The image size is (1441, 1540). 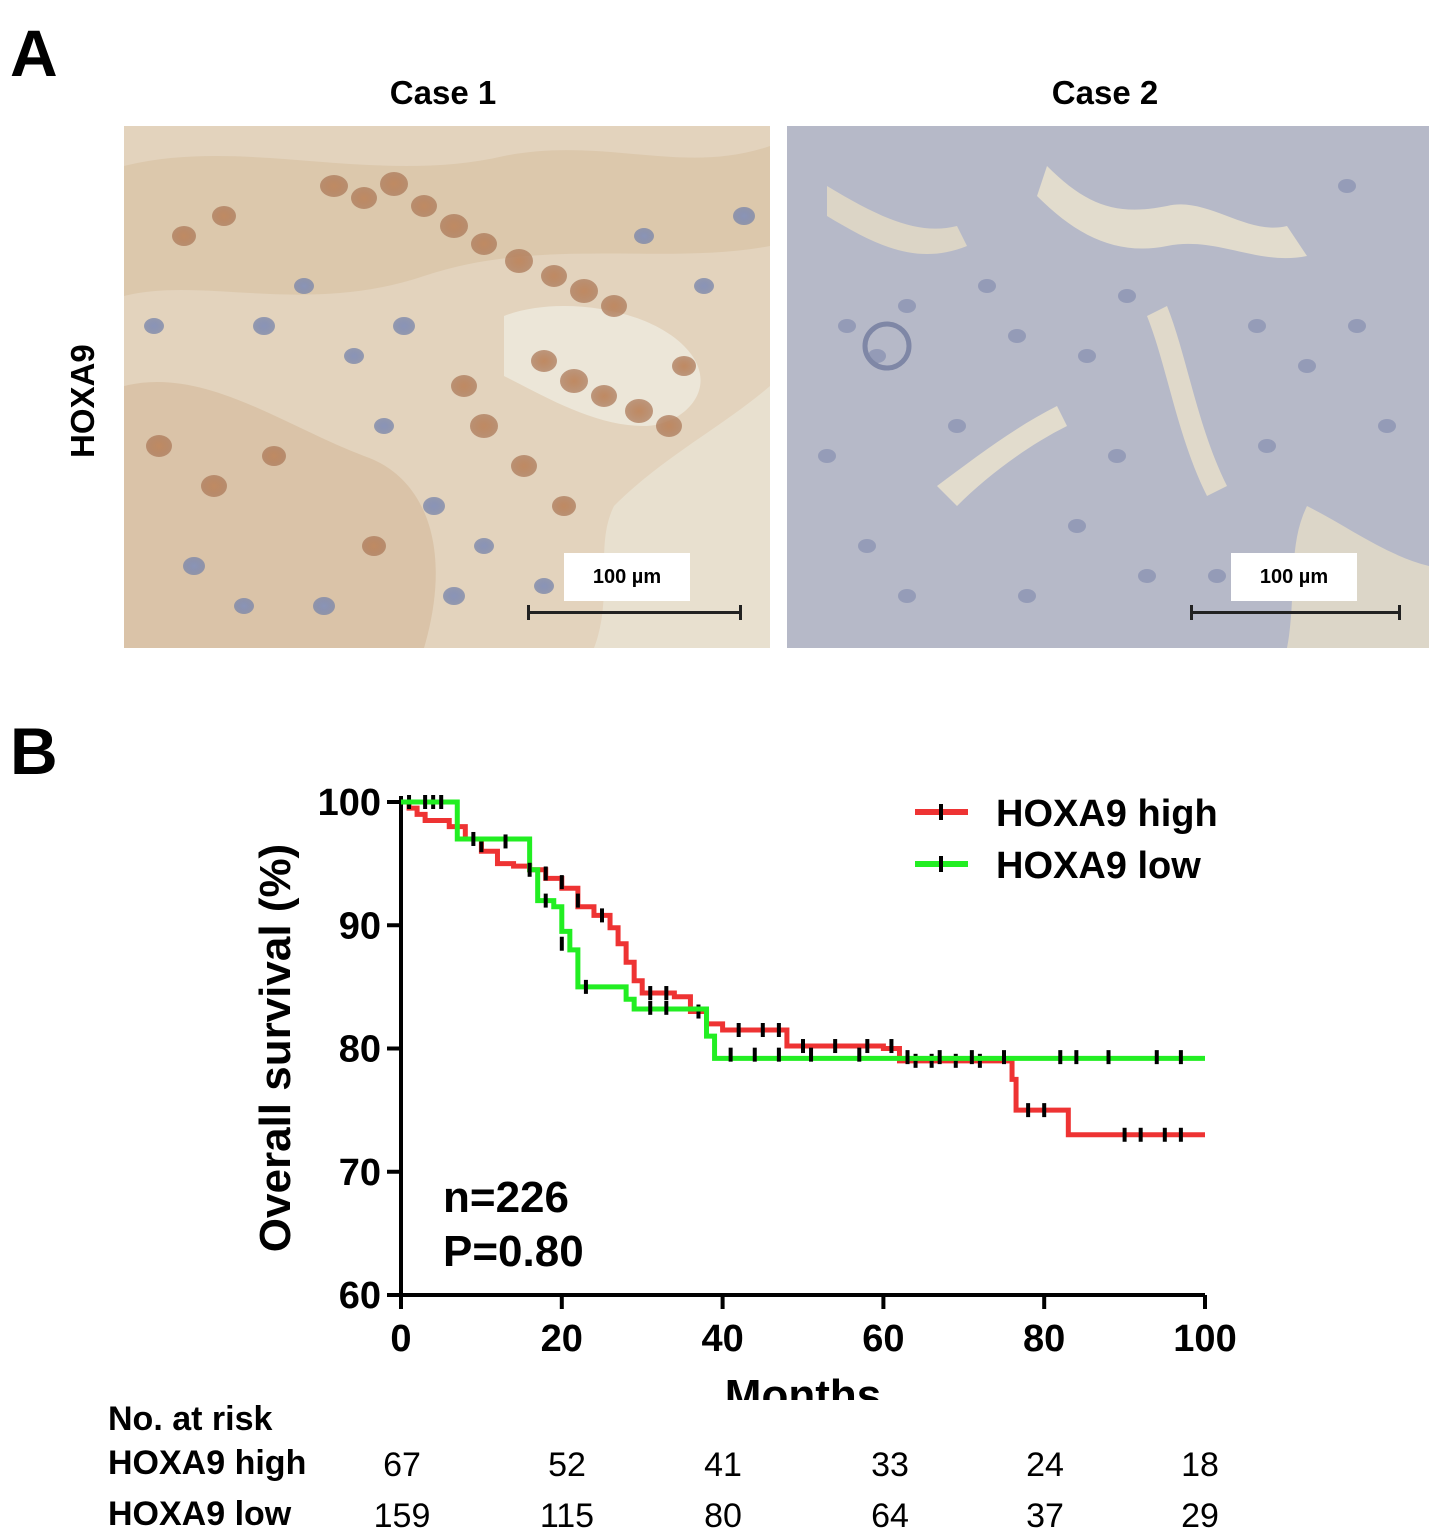 I want to click on risk-table-header: No. at risk, so click(x=190, y=1419).